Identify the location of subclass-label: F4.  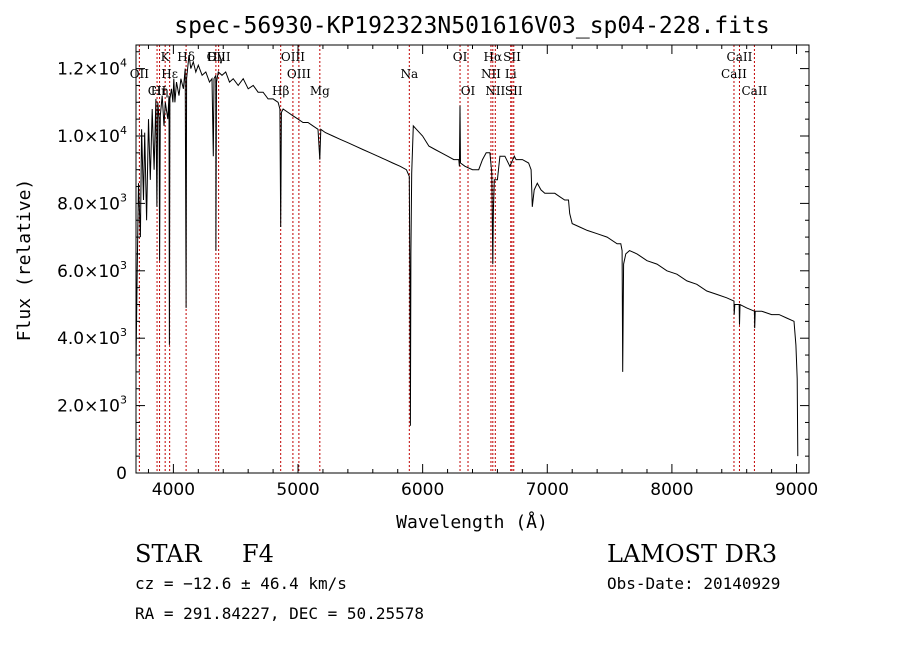
(258, 554).